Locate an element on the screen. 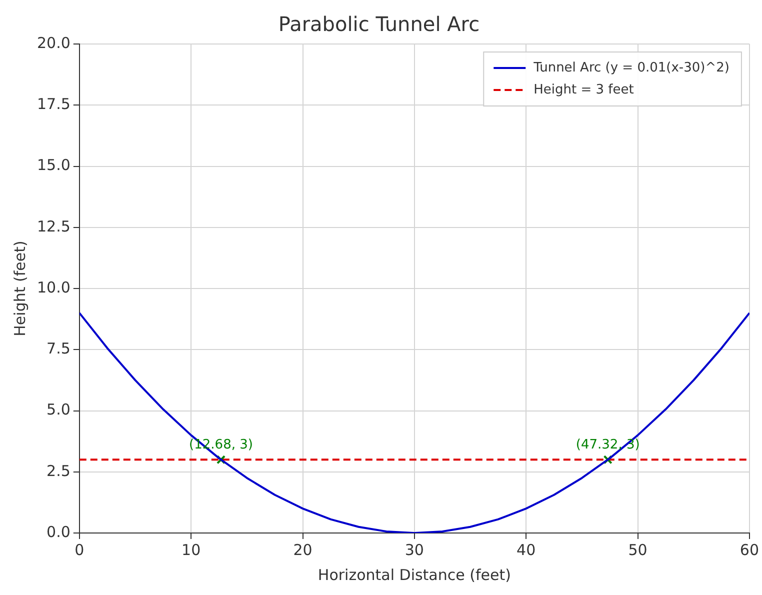 The image size is (762, 595). y-tick-label: 20.0 is located at coordinates (53, 43).